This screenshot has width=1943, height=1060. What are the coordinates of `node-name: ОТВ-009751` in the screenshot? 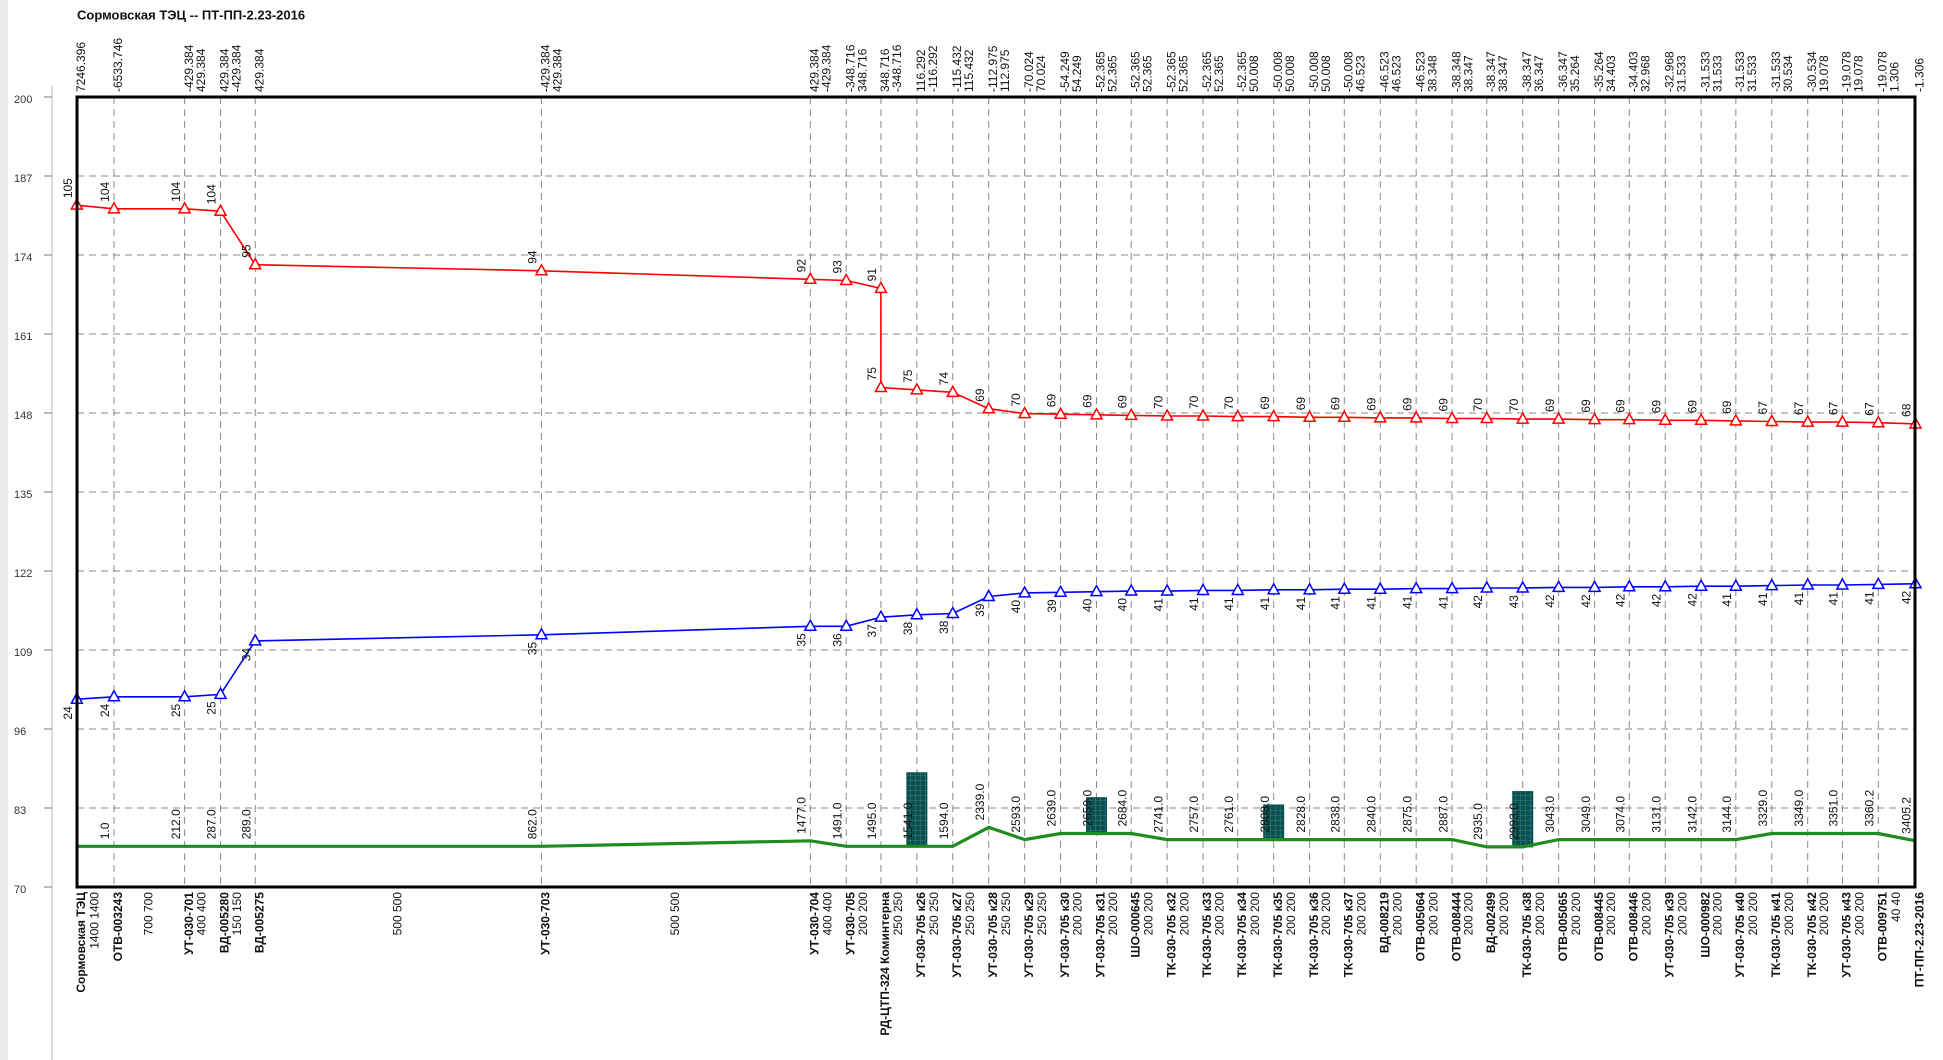 It's located at (1882, 927).